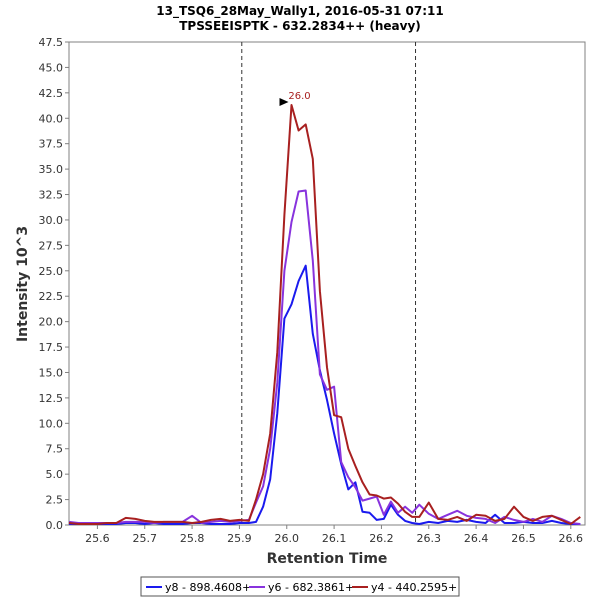 The height and width of the screenshot is (600, 600). What do you see at coordinates (51, 296) in the screenshot?
I see `y-tick-label: 22.5` at bounding box center [51, 296].